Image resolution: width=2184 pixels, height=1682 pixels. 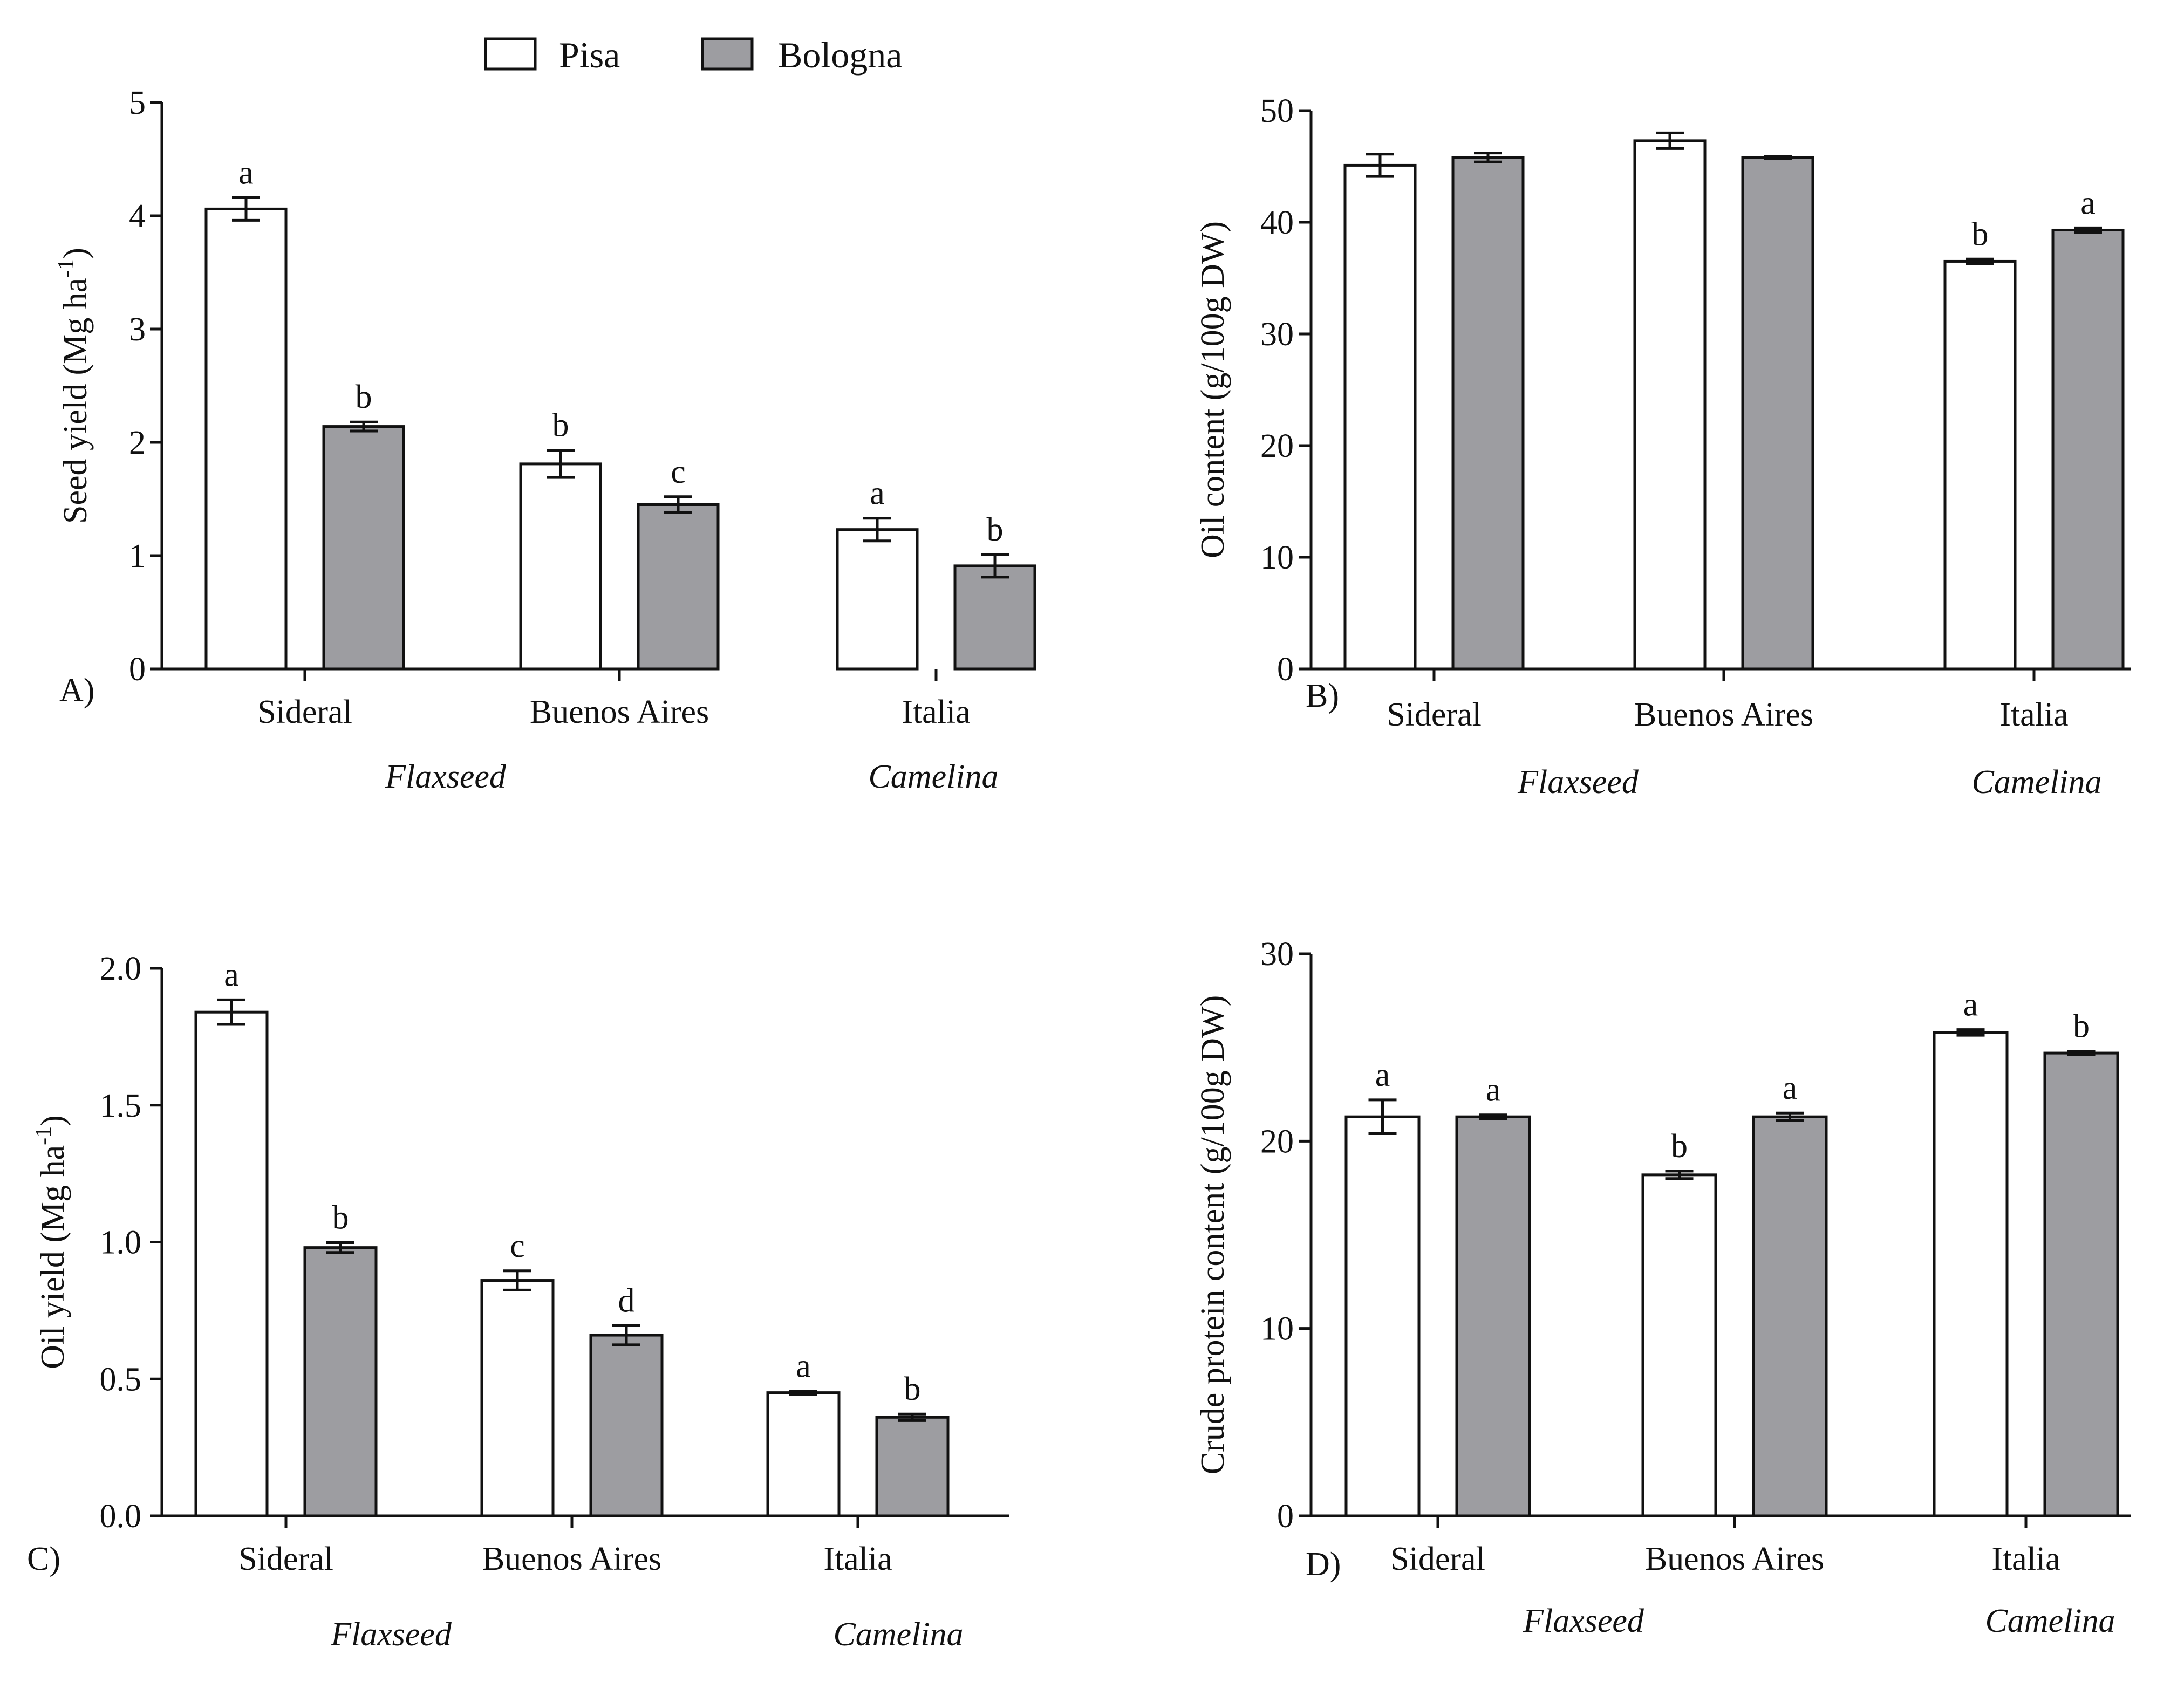 What do you see at coordinates (137, 443) in the screenshot?
I see `y-tick-label: 2` at bounding box center [137, 443].